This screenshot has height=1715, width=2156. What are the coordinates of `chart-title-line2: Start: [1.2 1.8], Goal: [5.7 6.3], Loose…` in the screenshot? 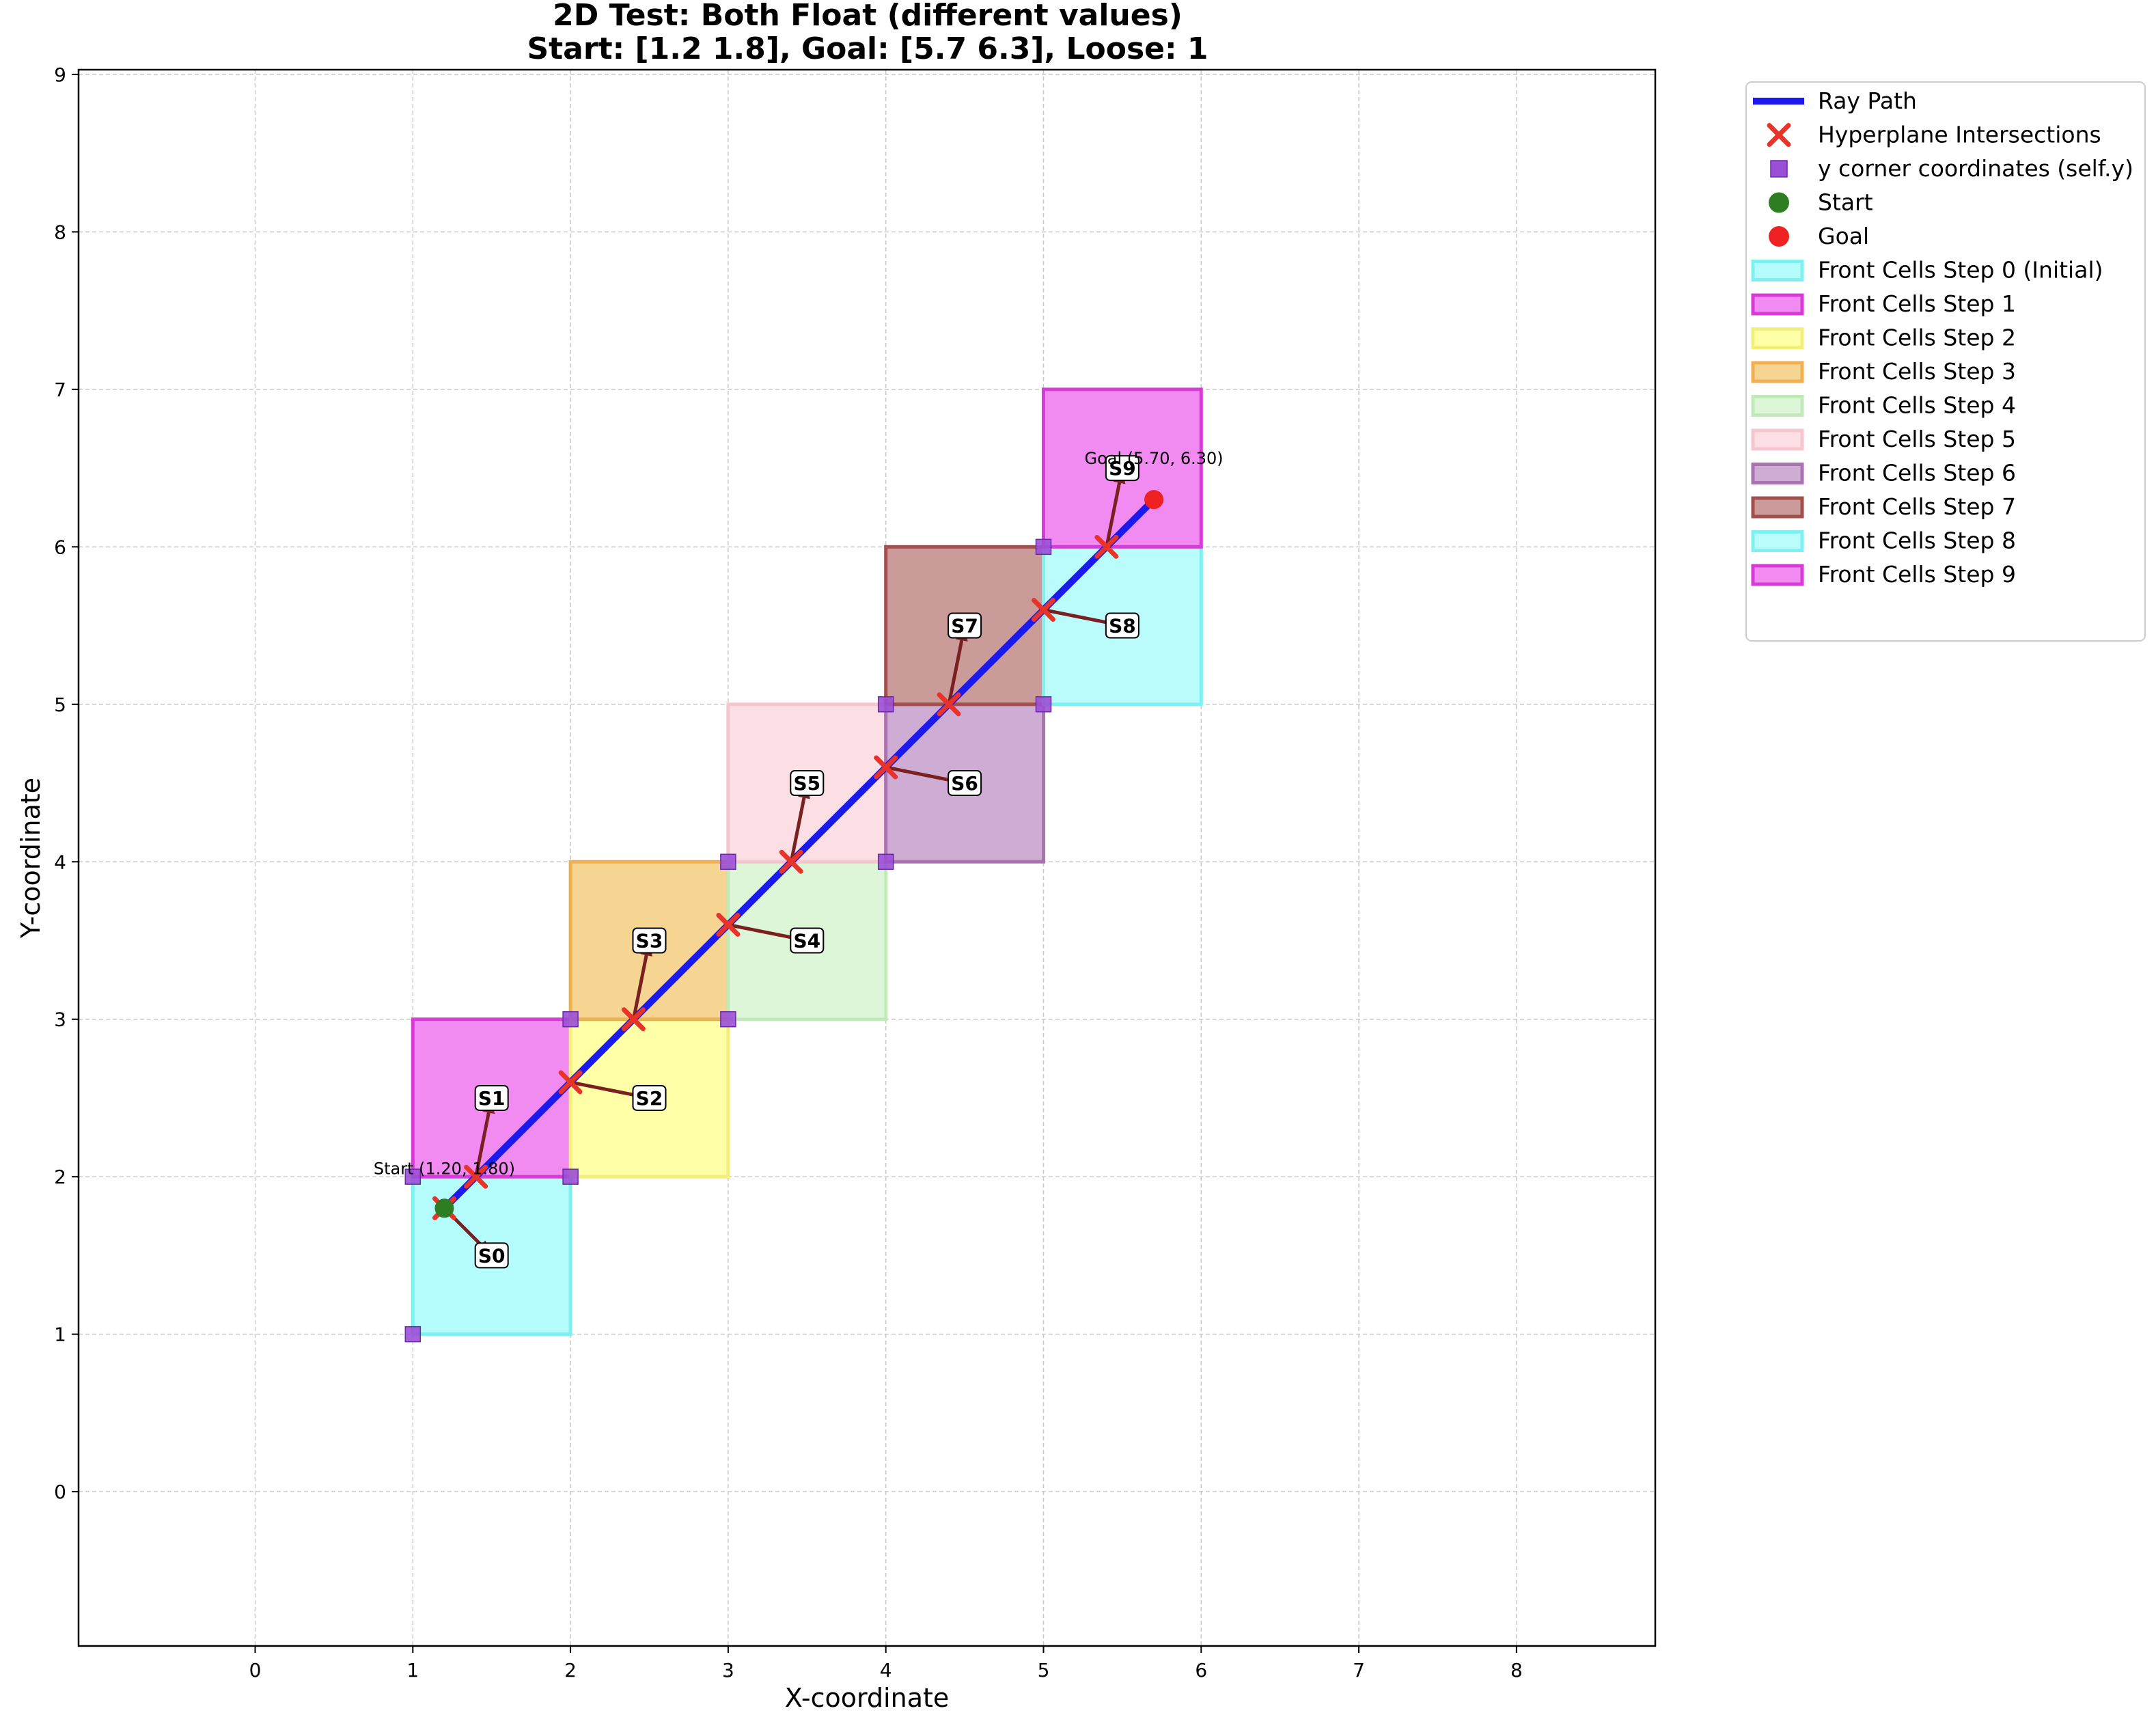 It's located at (867, 48).